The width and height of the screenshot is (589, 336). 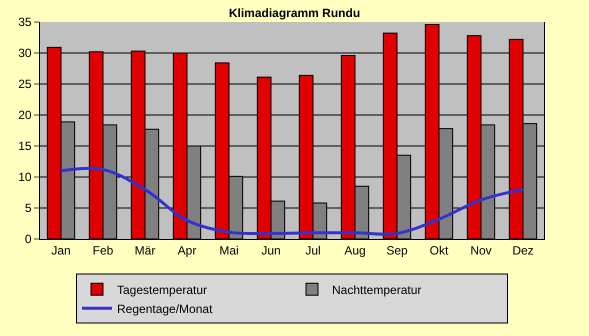 I want to click on x-tick-label: Mär, so click(x=145, y=250).